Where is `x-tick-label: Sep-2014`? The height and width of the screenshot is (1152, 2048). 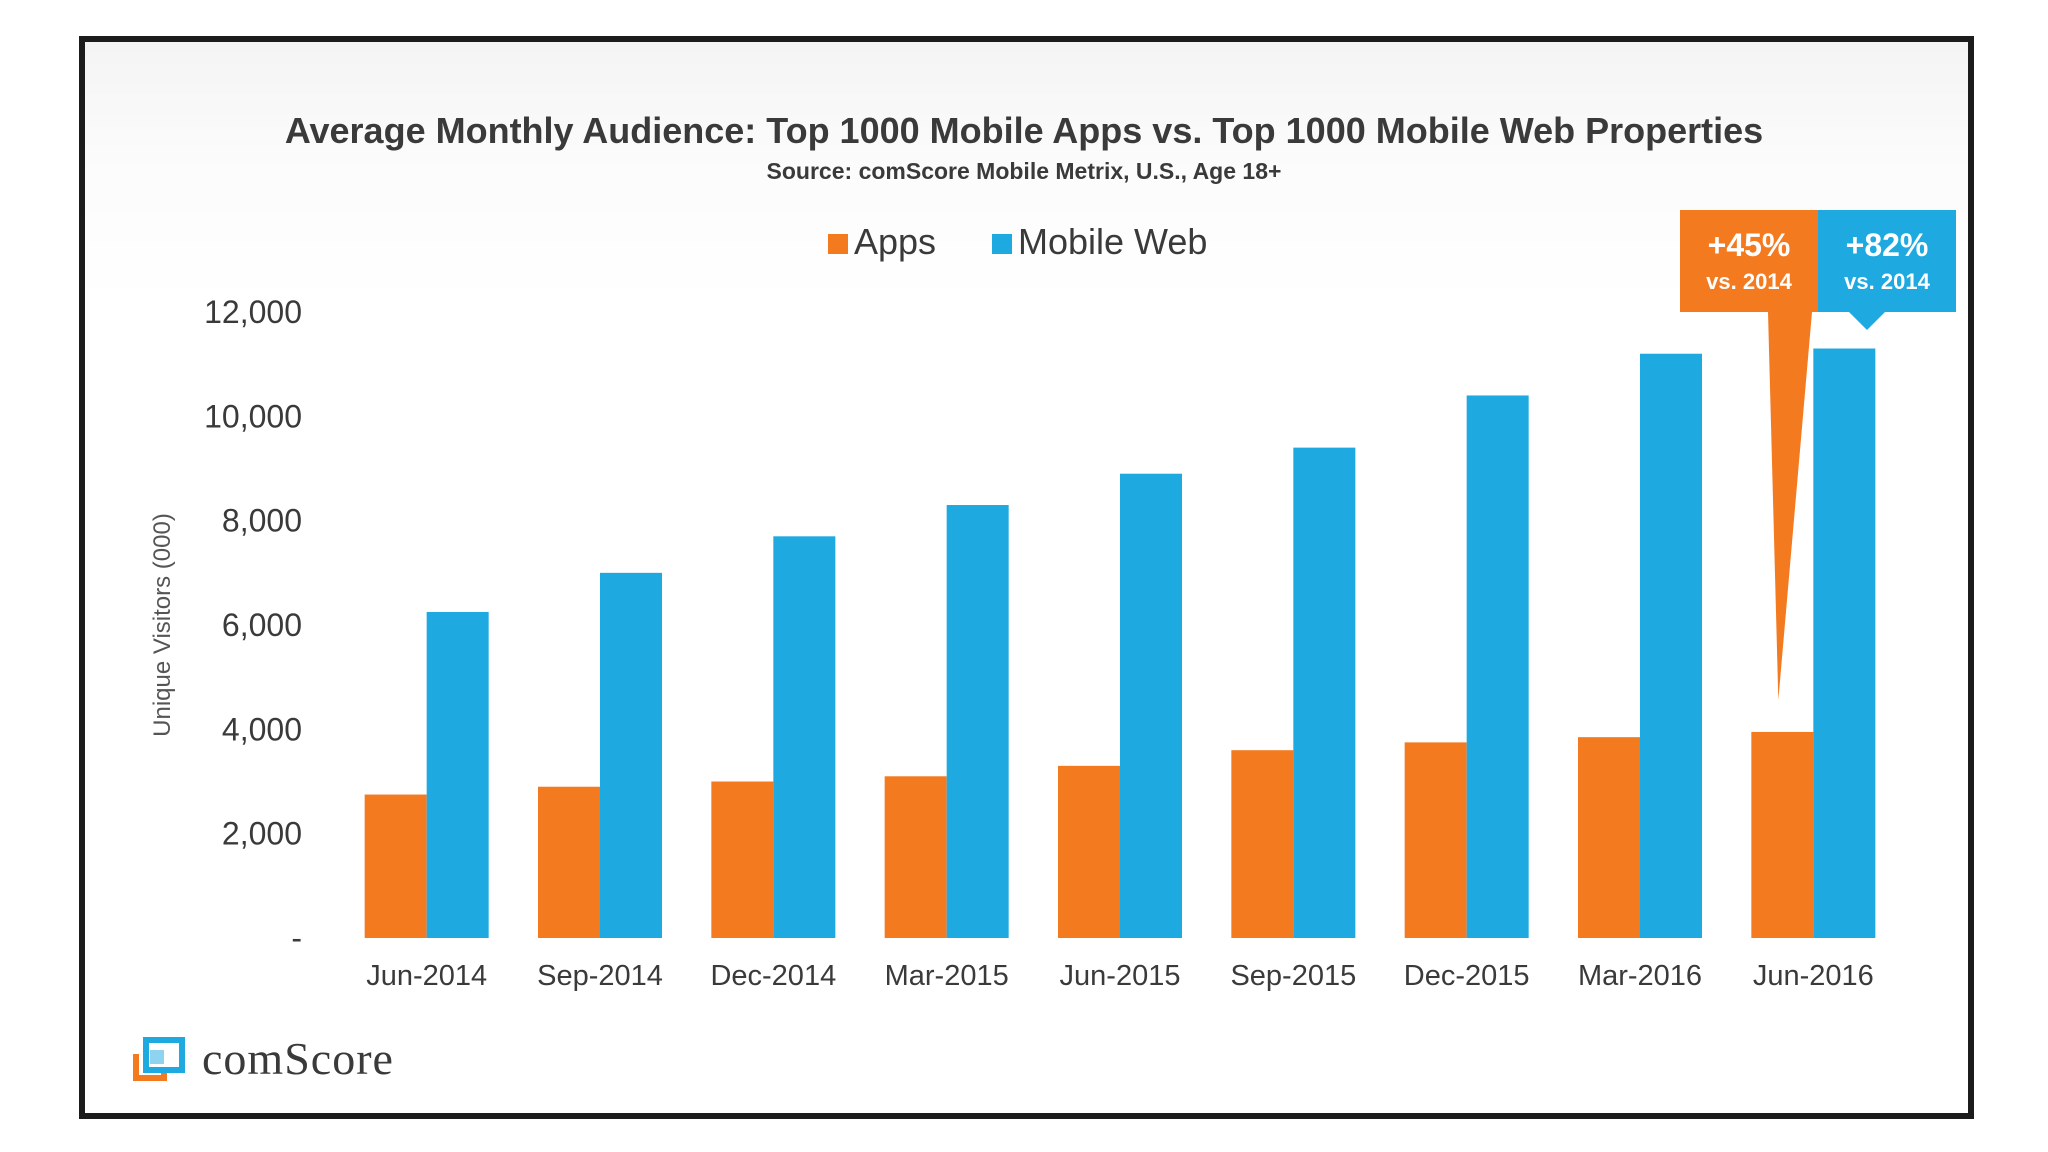
x-tick-label: Sep-2014 is located at coordinates (600, 976).